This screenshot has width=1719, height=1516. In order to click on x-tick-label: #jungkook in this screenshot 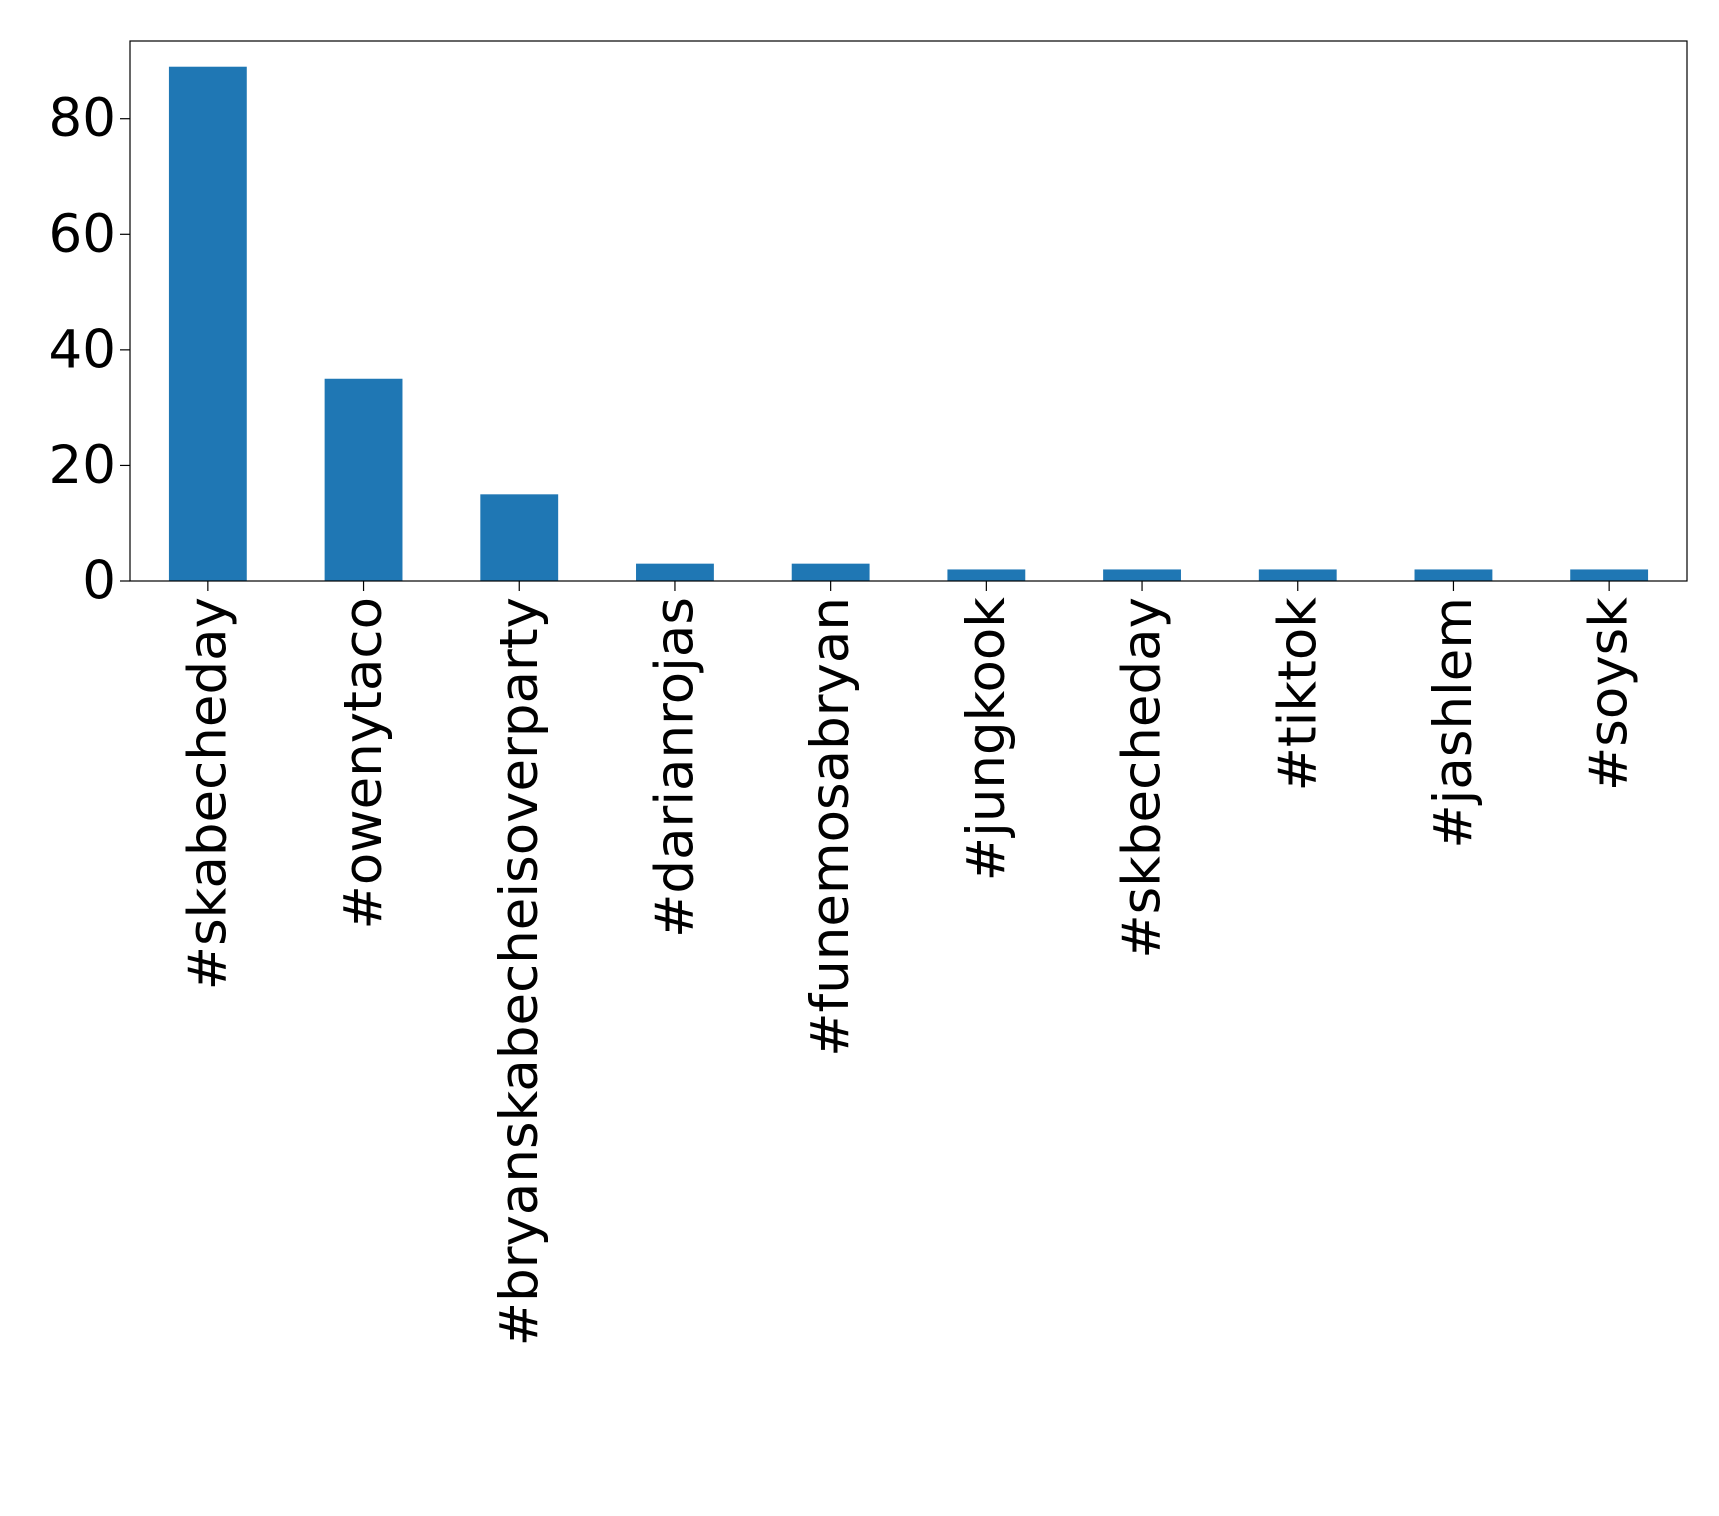, I will do `click(986, 739)`.